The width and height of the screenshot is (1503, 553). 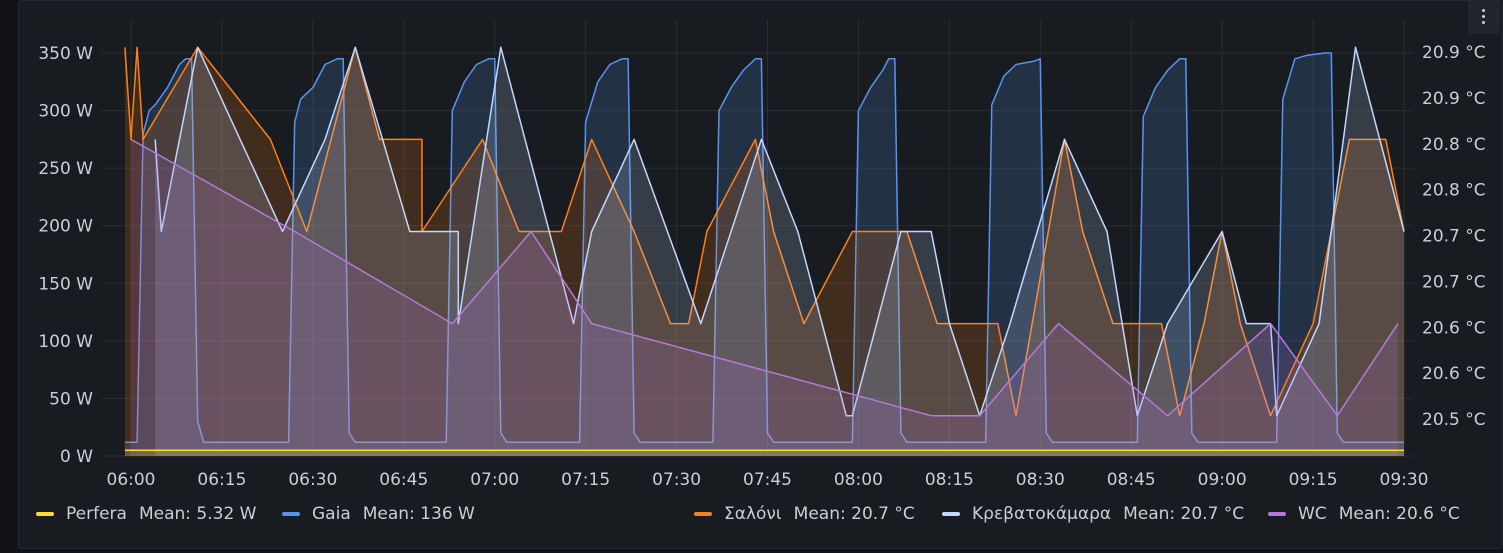 What do you see at coordinates (403, 480) in the screenshot?
I see `x-tick-label: 06:45` at bounding box center [403, 480].